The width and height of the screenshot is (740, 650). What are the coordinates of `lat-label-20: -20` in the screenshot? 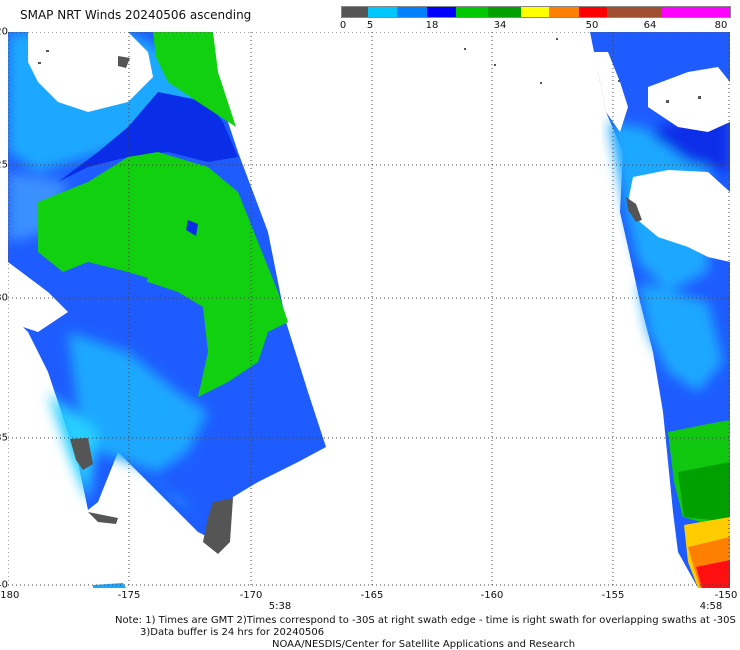 It's located at (4, 32).